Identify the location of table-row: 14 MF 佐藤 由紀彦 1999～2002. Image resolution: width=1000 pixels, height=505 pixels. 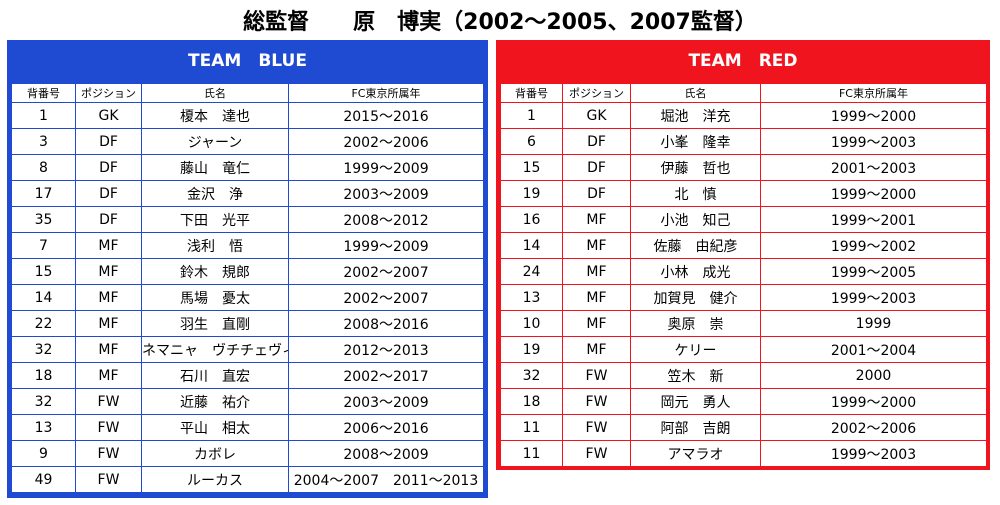
(743, 245).